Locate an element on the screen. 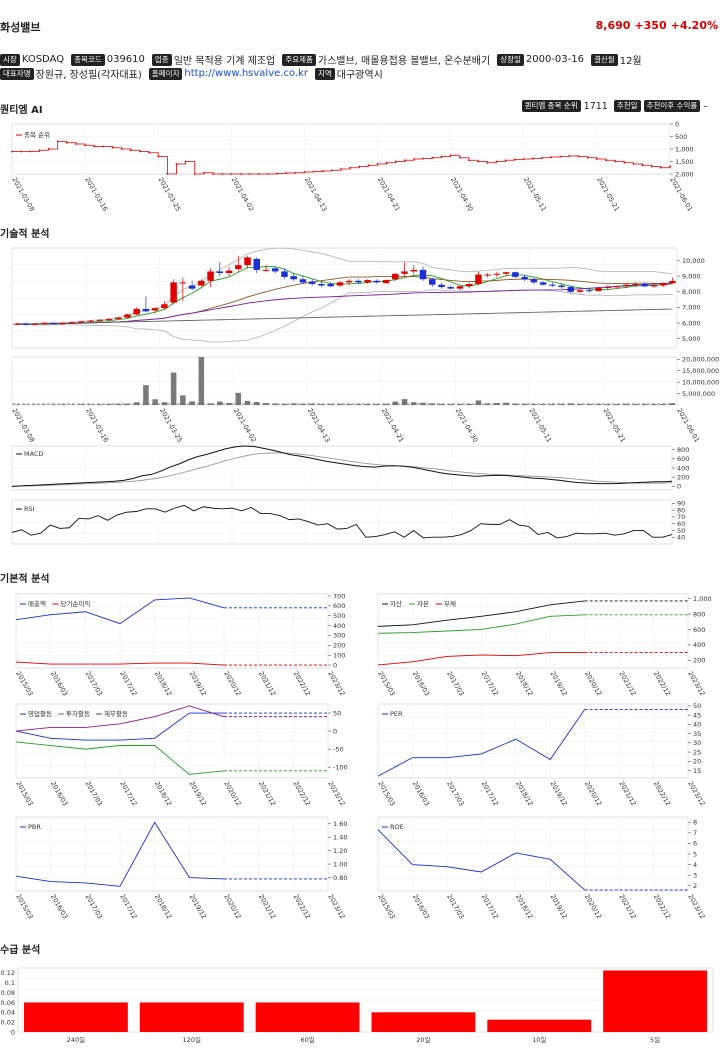 The width and height of the screenshot is (720, 1051). sales_income-y-tick-label: 0 is located at coordinates (335, 665).